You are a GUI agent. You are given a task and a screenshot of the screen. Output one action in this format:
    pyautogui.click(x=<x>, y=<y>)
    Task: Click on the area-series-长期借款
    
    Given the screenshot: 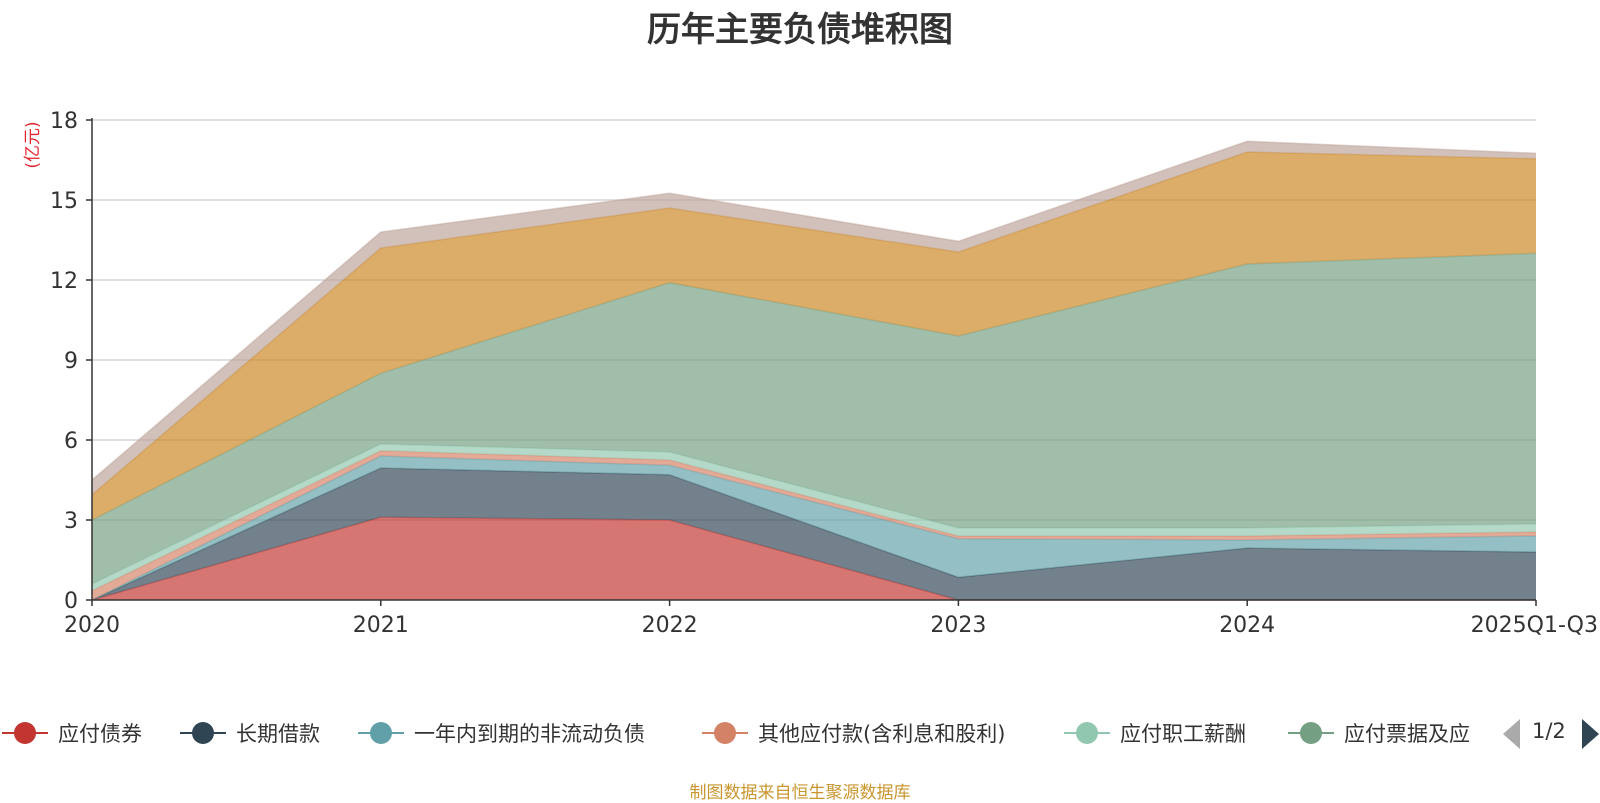 What is the action you would take?
    pyautogui.click(x=814, y=534)
    